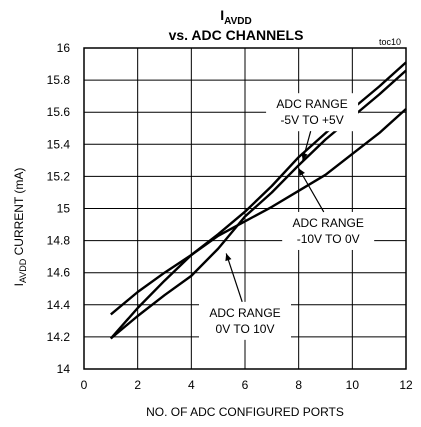 The image size is (421, 427). What do you see at coordinates (23, 270) in the screenshot?
I see `y-axis-label-subscript: AVDD` at bounding box center [23, 270].